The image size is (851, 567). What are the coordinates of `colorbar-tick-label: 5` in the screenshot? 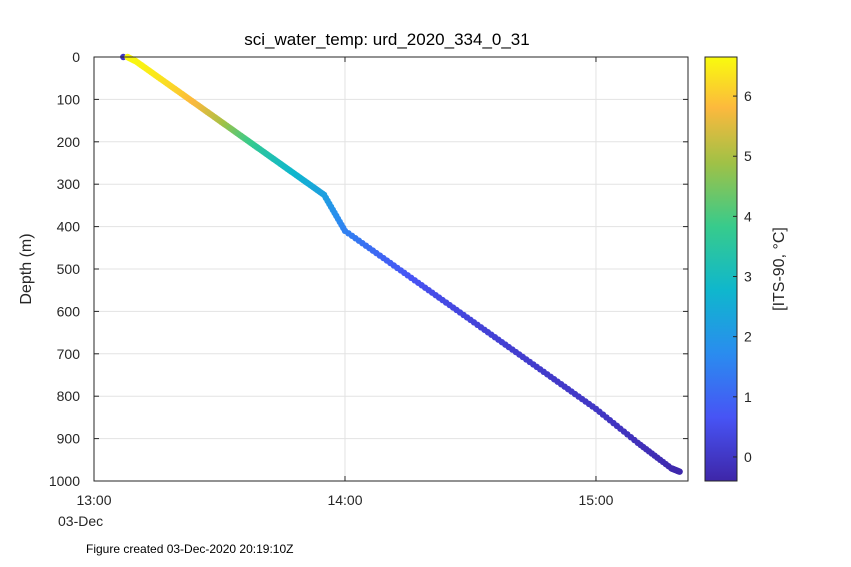 It's located at (748, 156).